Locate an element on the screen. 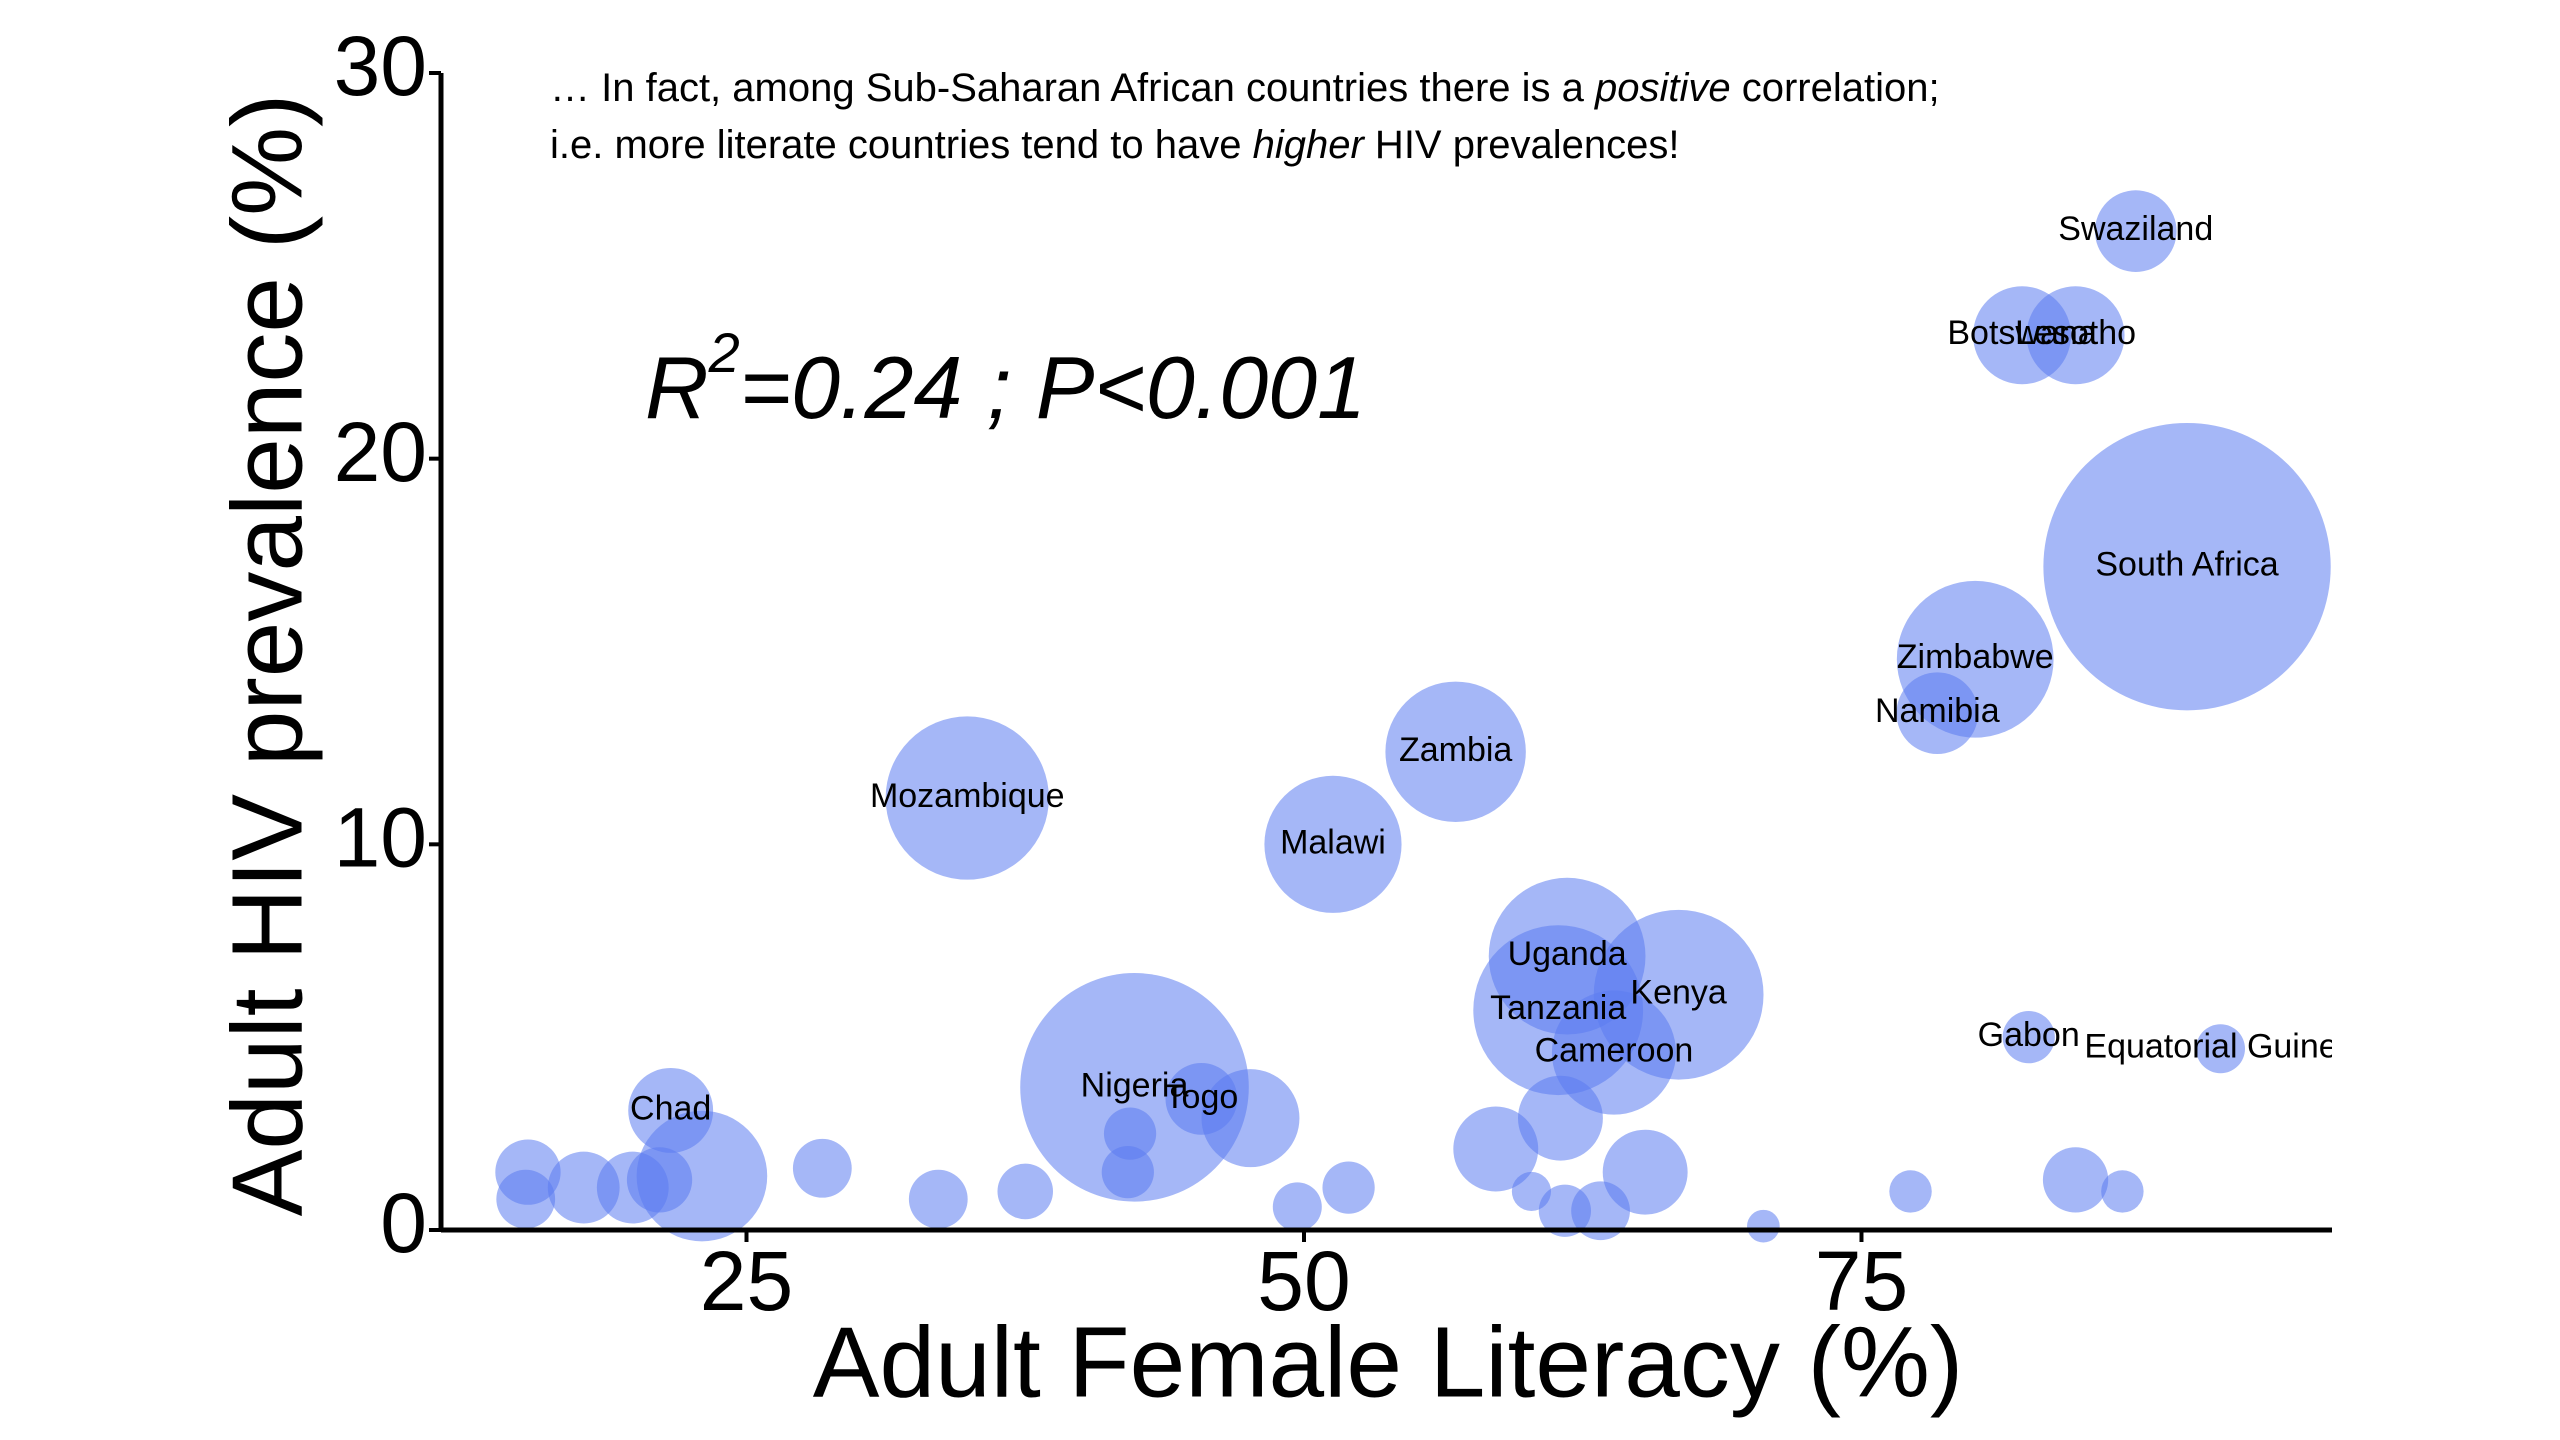 The height and width of the screenshot is (1440, 2560). y-tick-label: 30 is located at coordinates (380, 66).